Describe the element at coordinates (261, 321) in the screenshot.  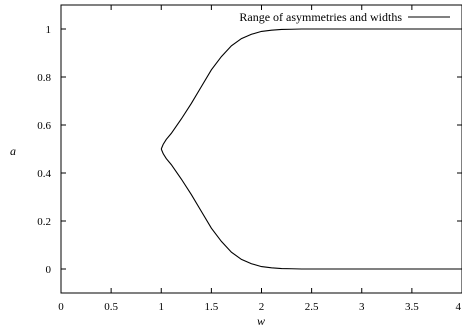
I see `x-axis-label: w` at that location.